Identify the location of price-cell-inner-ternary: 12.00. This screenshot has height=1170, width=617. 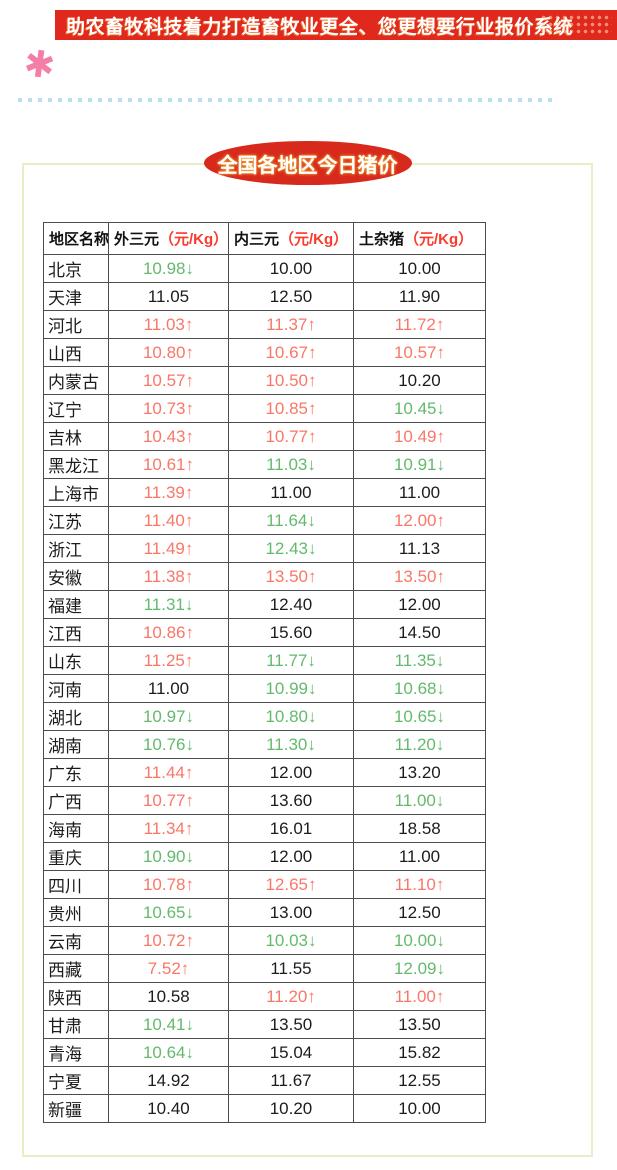
(291, 856).